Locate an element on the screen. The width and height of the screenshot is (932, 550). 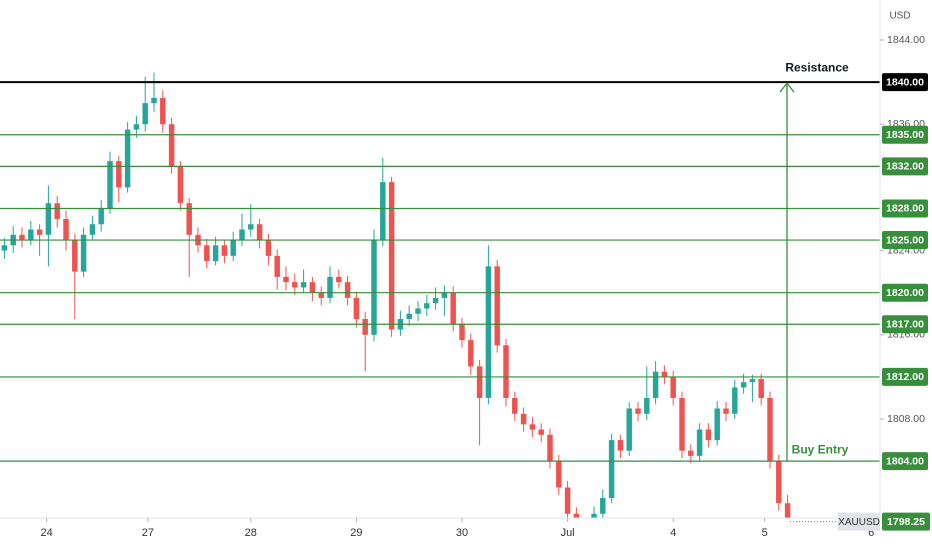
x-tick-label: 4 is located at coordinates (673, 533).